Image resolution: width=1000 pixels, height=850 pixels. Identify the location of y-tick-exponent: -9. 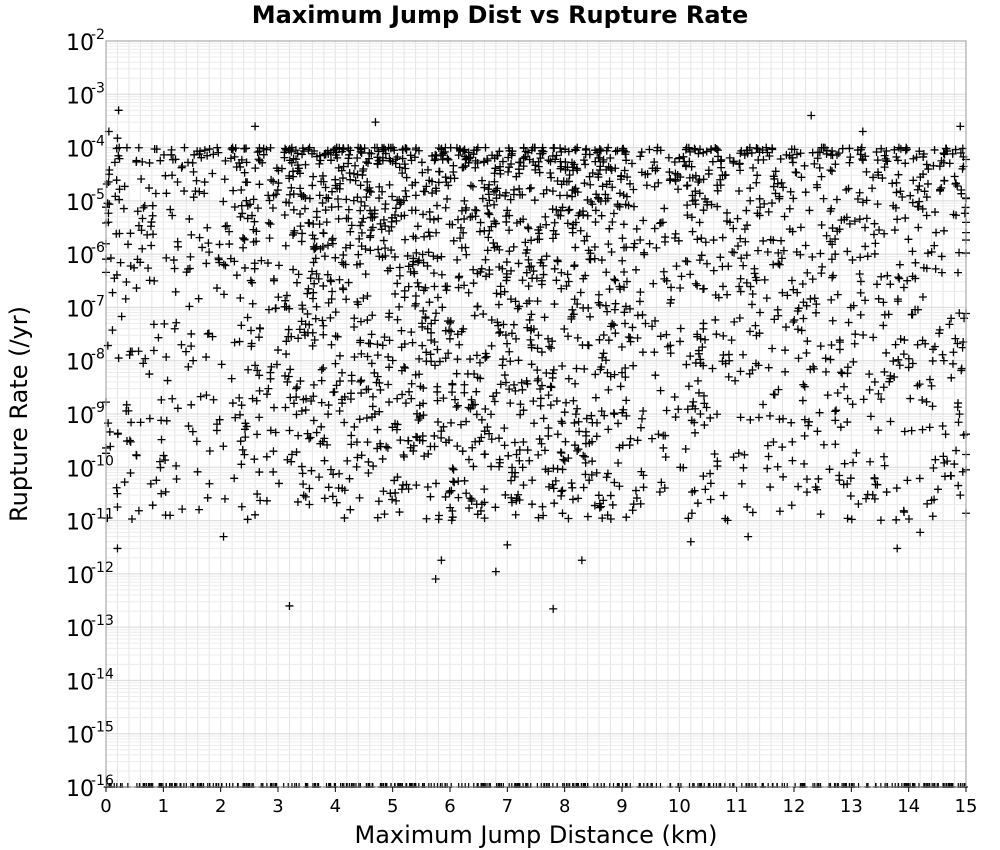
(98, 408).